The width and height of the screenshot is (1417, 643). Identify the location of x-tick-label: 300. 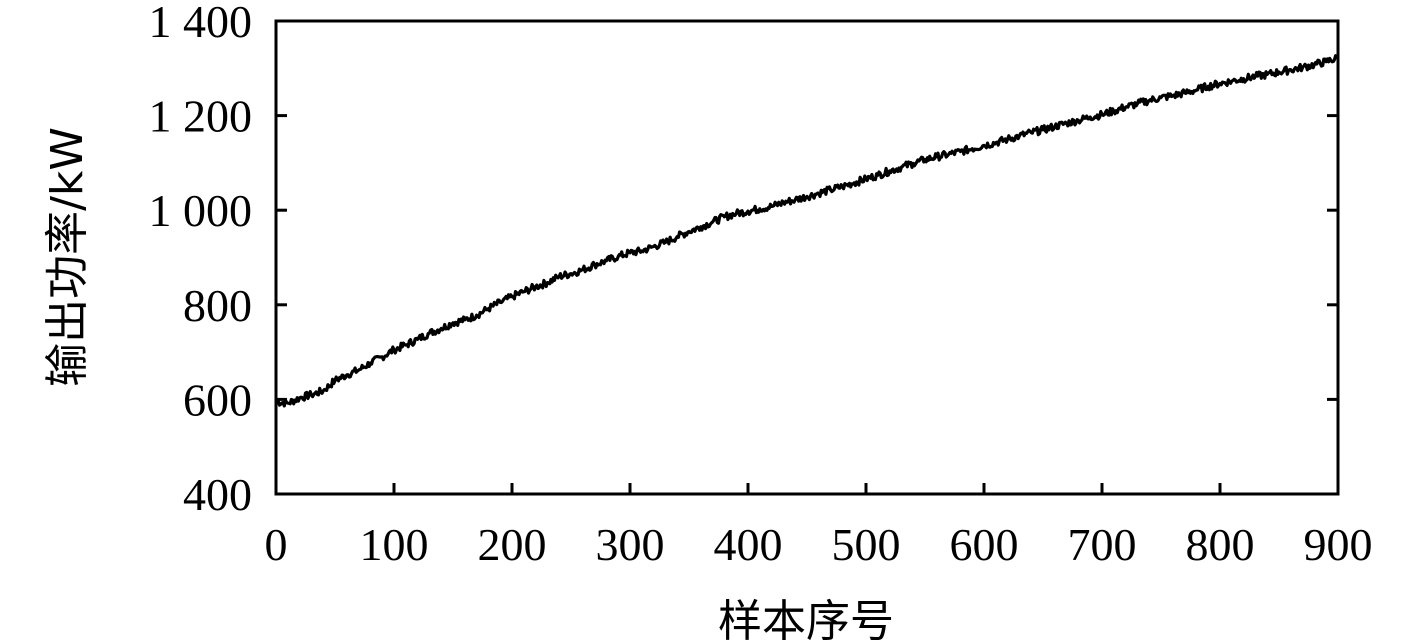
(630, 544).